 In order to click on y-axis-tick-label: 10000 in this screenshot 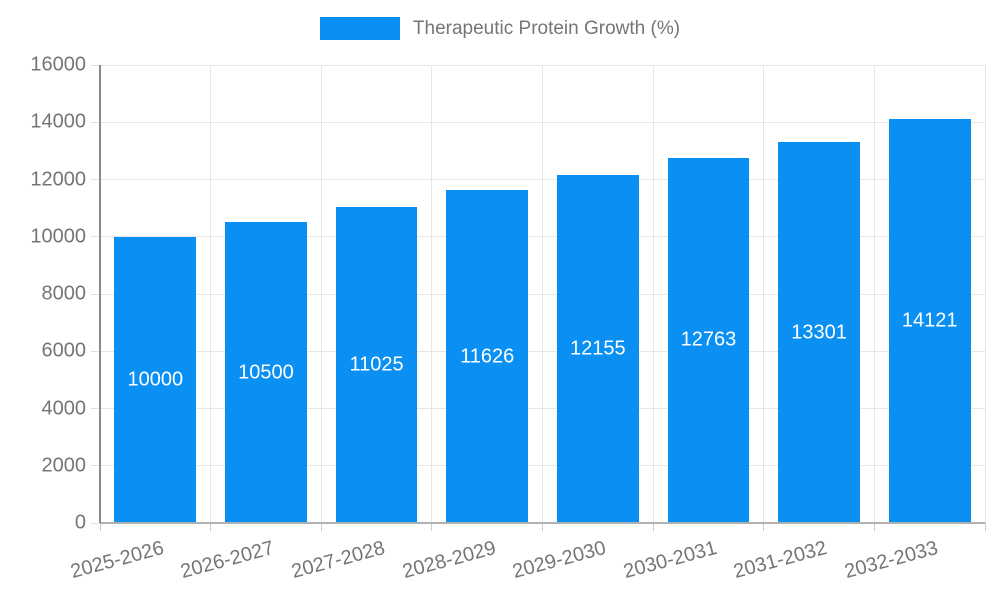, I will do `click(58, 236)`.